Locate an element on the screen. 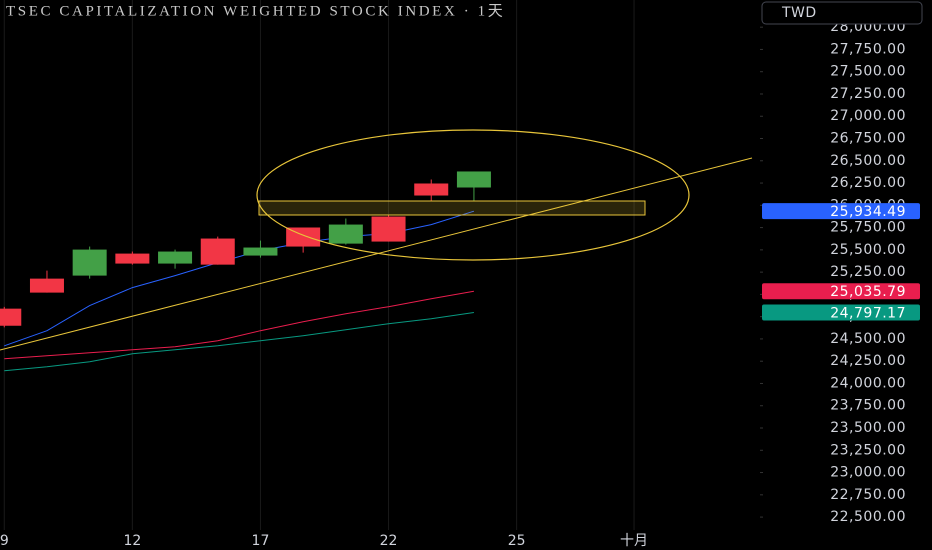  y-tick-label: 25,500.00 is located at coordinates (868, 250).